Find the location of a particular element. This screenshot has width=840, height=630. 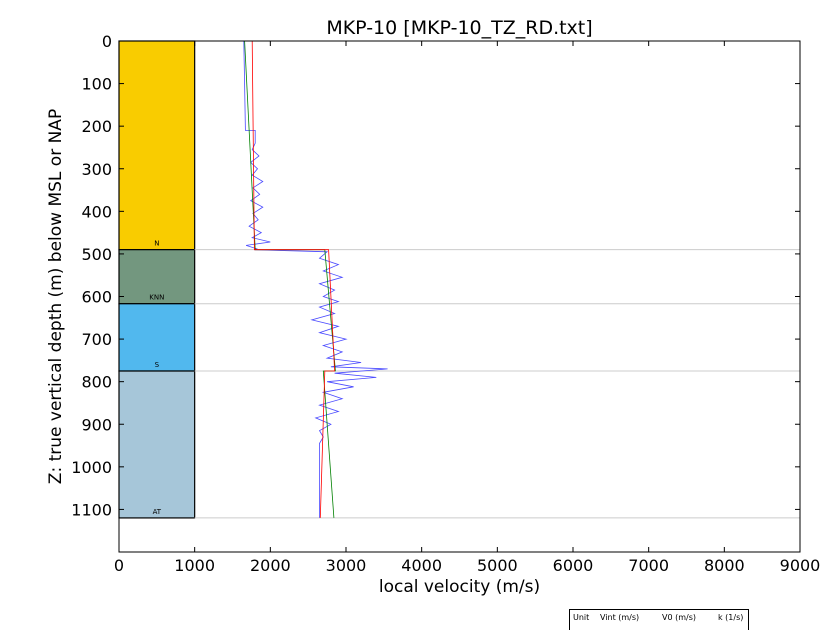

layer-block-at is located at coordinates (157, 444).